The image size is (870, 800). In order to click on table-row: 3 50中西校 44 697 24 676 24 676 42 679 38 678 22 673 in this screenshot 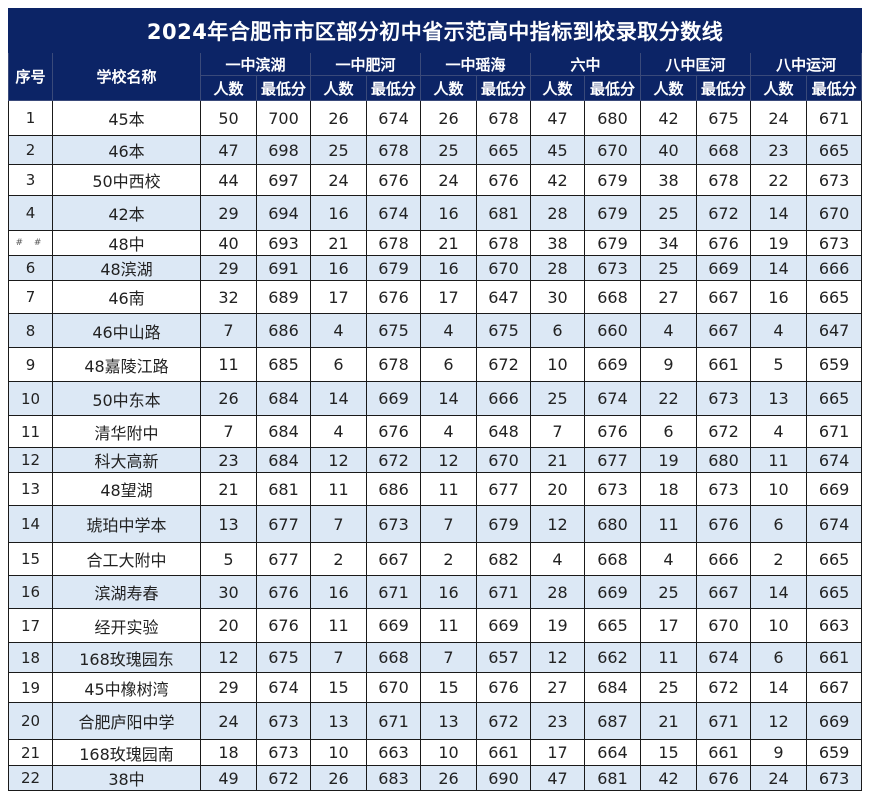, I will do `click(435, 180)`.